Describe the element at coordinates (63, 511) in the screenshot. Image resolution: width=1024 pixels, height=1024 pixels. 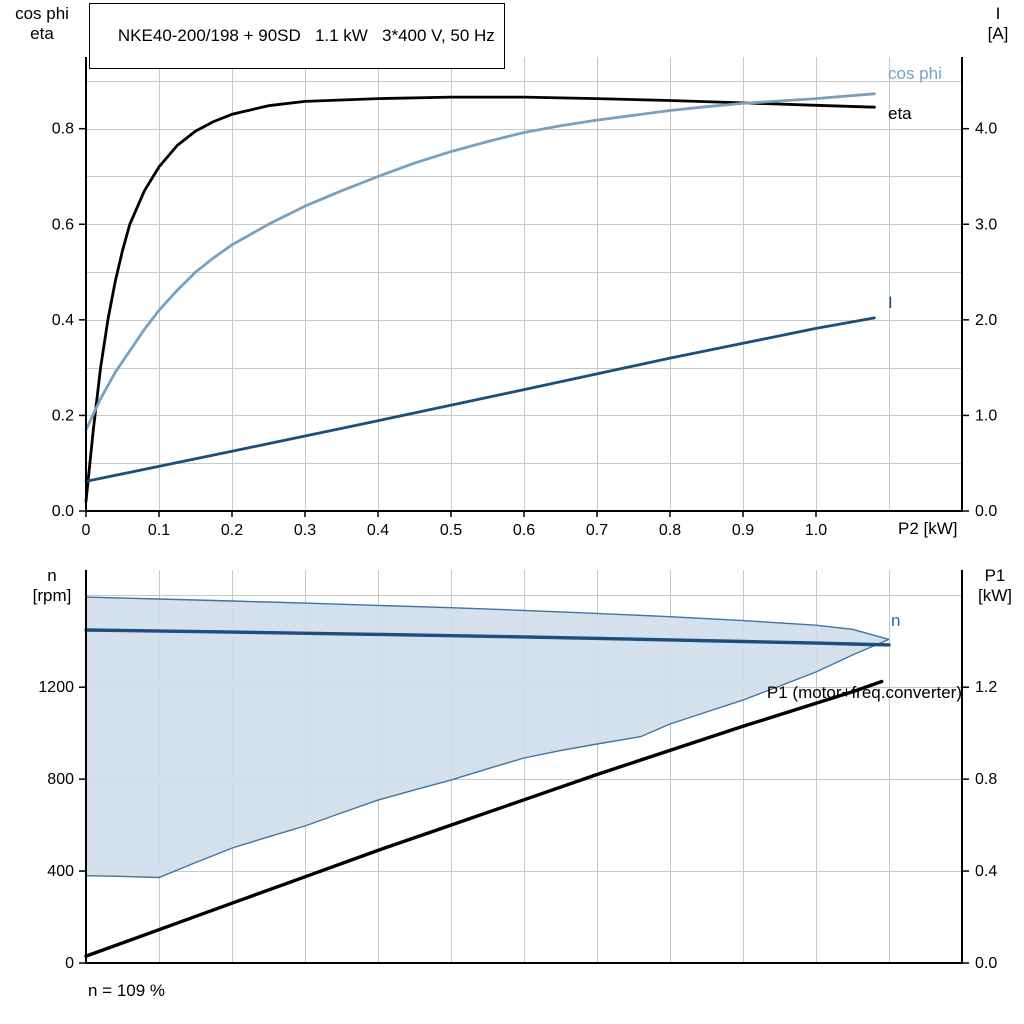
I see `y-left-tick-label: 0.0` at that location.